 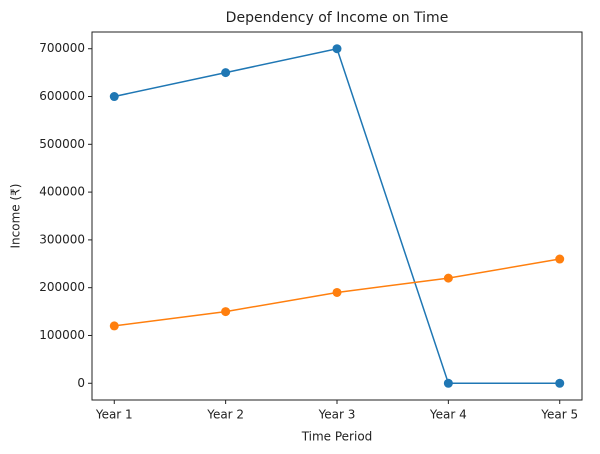 I want to click on x-tick-label: Year 4, so click(x=448, y=415).